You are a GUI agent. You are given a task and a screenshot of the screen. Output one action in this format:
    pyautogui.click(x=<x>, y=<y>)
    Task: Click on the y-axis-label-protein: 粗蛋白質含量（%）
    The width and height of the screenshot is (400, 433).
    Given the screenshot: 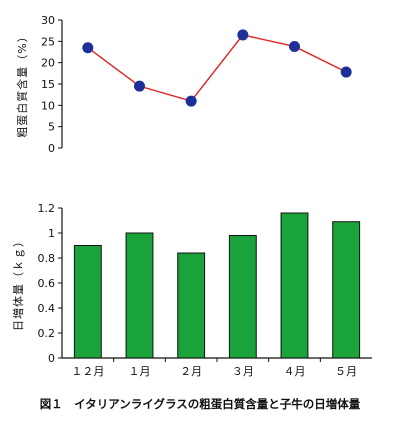 What is the action you would take?
    pyautogui.click(x=22, y=83)
    